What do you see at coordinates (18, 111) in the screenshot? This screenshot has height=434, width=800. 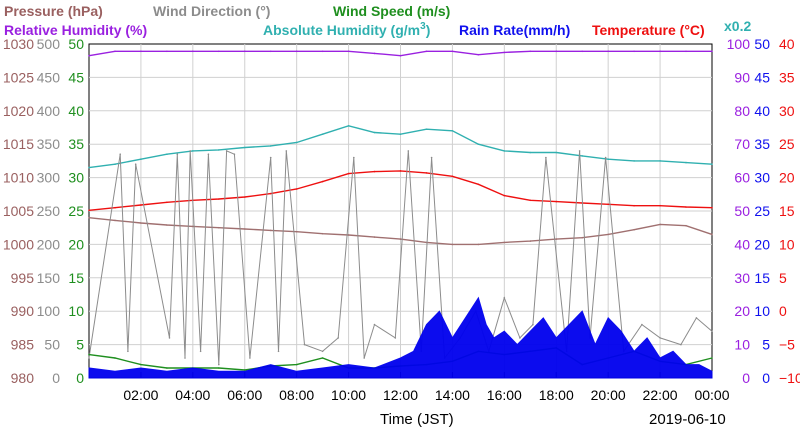 I see `pressure-tick-label: 1020` at bounding box center [18, 111].